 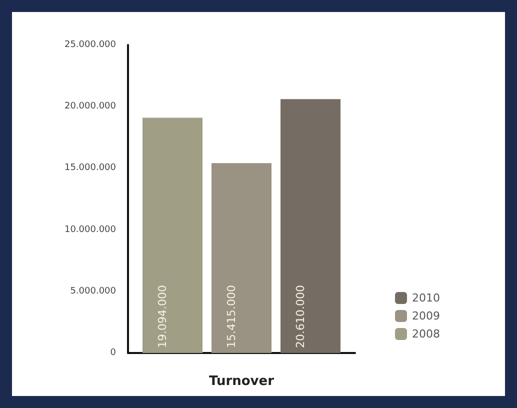 What do you see at coordinates (93, 291) in the screenshot?
I see `y-tick-label: 5.000.000` at bounding box center [93, 291].